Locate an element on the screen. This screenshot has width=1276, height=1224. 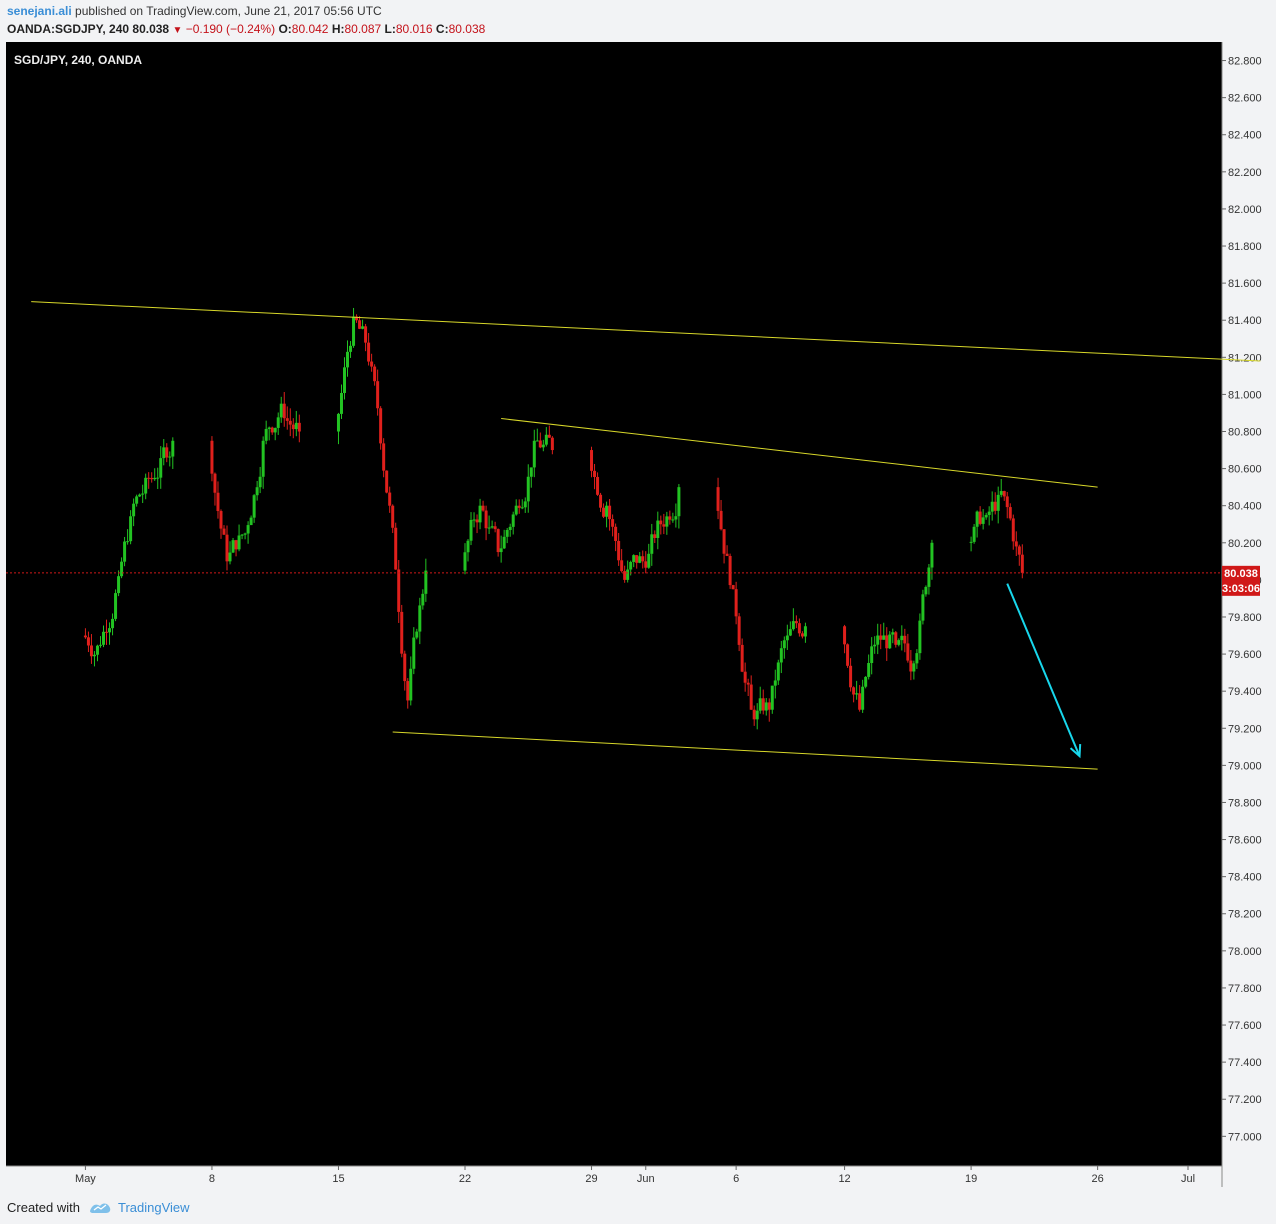
time-axis is located at coordinates (639, 1176).